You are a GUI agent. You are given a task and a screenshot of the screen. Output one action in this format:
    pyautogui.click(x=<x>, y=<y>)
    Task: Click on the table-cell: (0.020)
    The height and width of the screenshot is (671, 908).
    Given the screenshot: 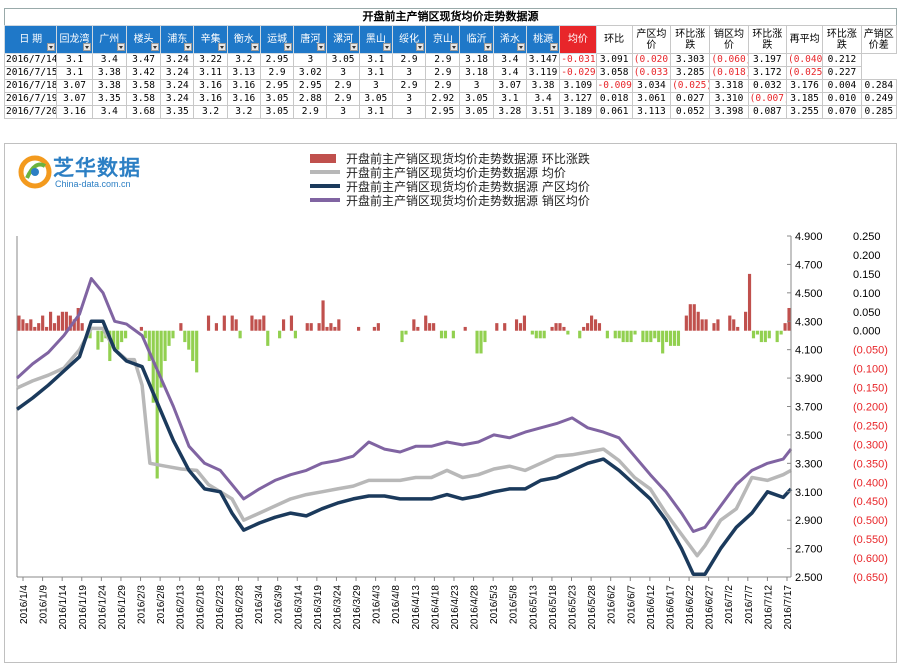 What is the action you would take?
    pyautogui.click(x=651, y=60)
    